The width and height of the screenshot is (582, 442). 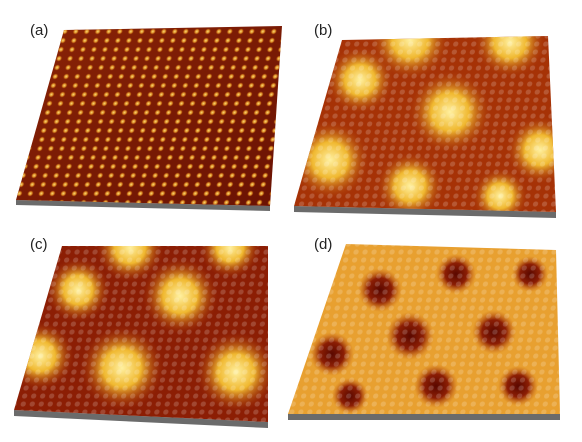 What do you see at coordinates (39, 244) in the screenshot?
I see `panel-c-label: (c)` at bounding box center [39, 244].